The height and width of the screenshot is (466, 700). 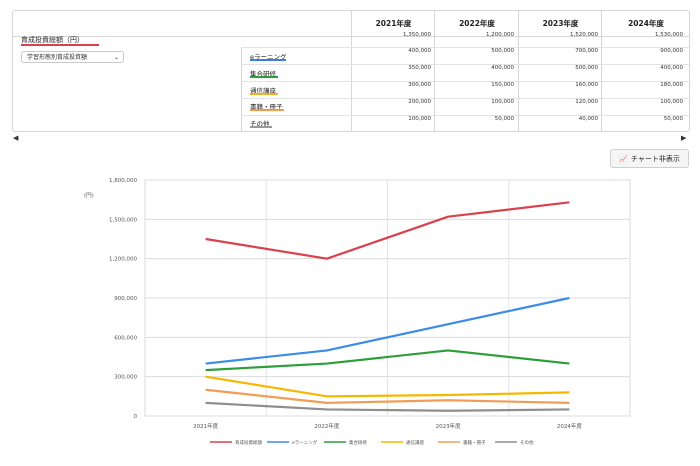 I want to click on series-link-books: 書籍・冊子, so click(x=266, y=107).